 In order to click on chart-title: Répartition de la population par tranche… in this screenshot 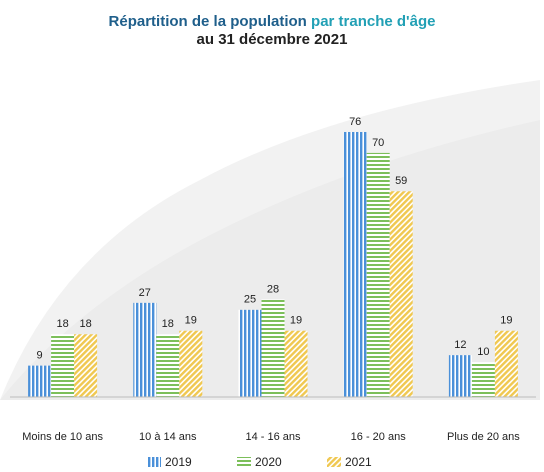, I will do `click(272, 21)`.